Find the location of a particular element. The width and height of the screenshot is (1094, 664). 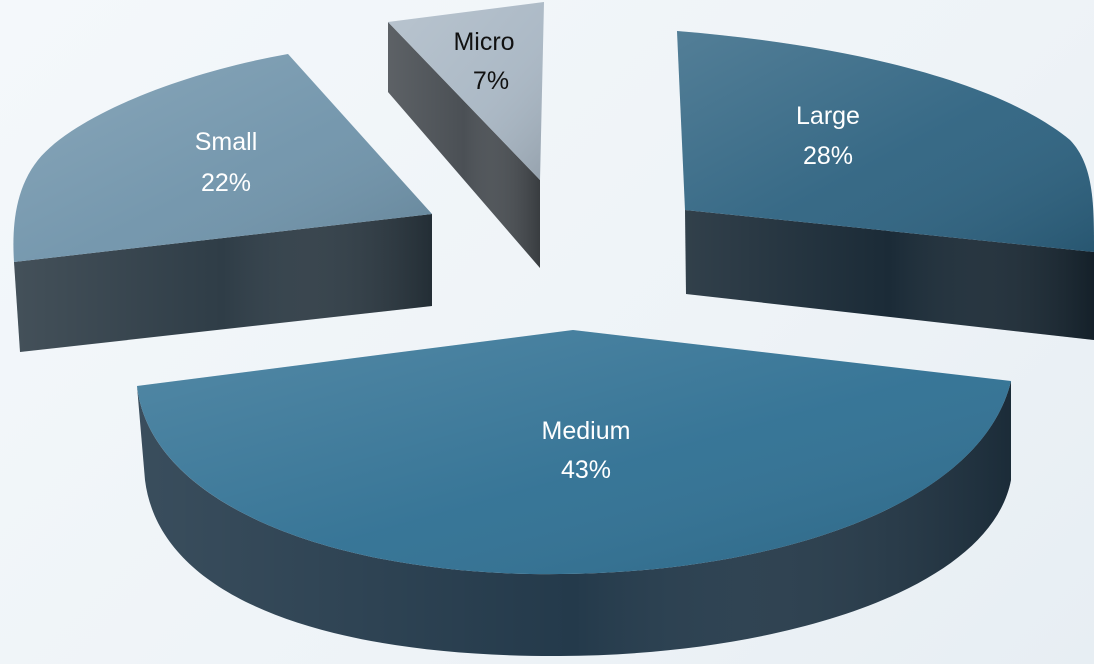

slice-value-medium: 43% is located at coordinates (586, 470).